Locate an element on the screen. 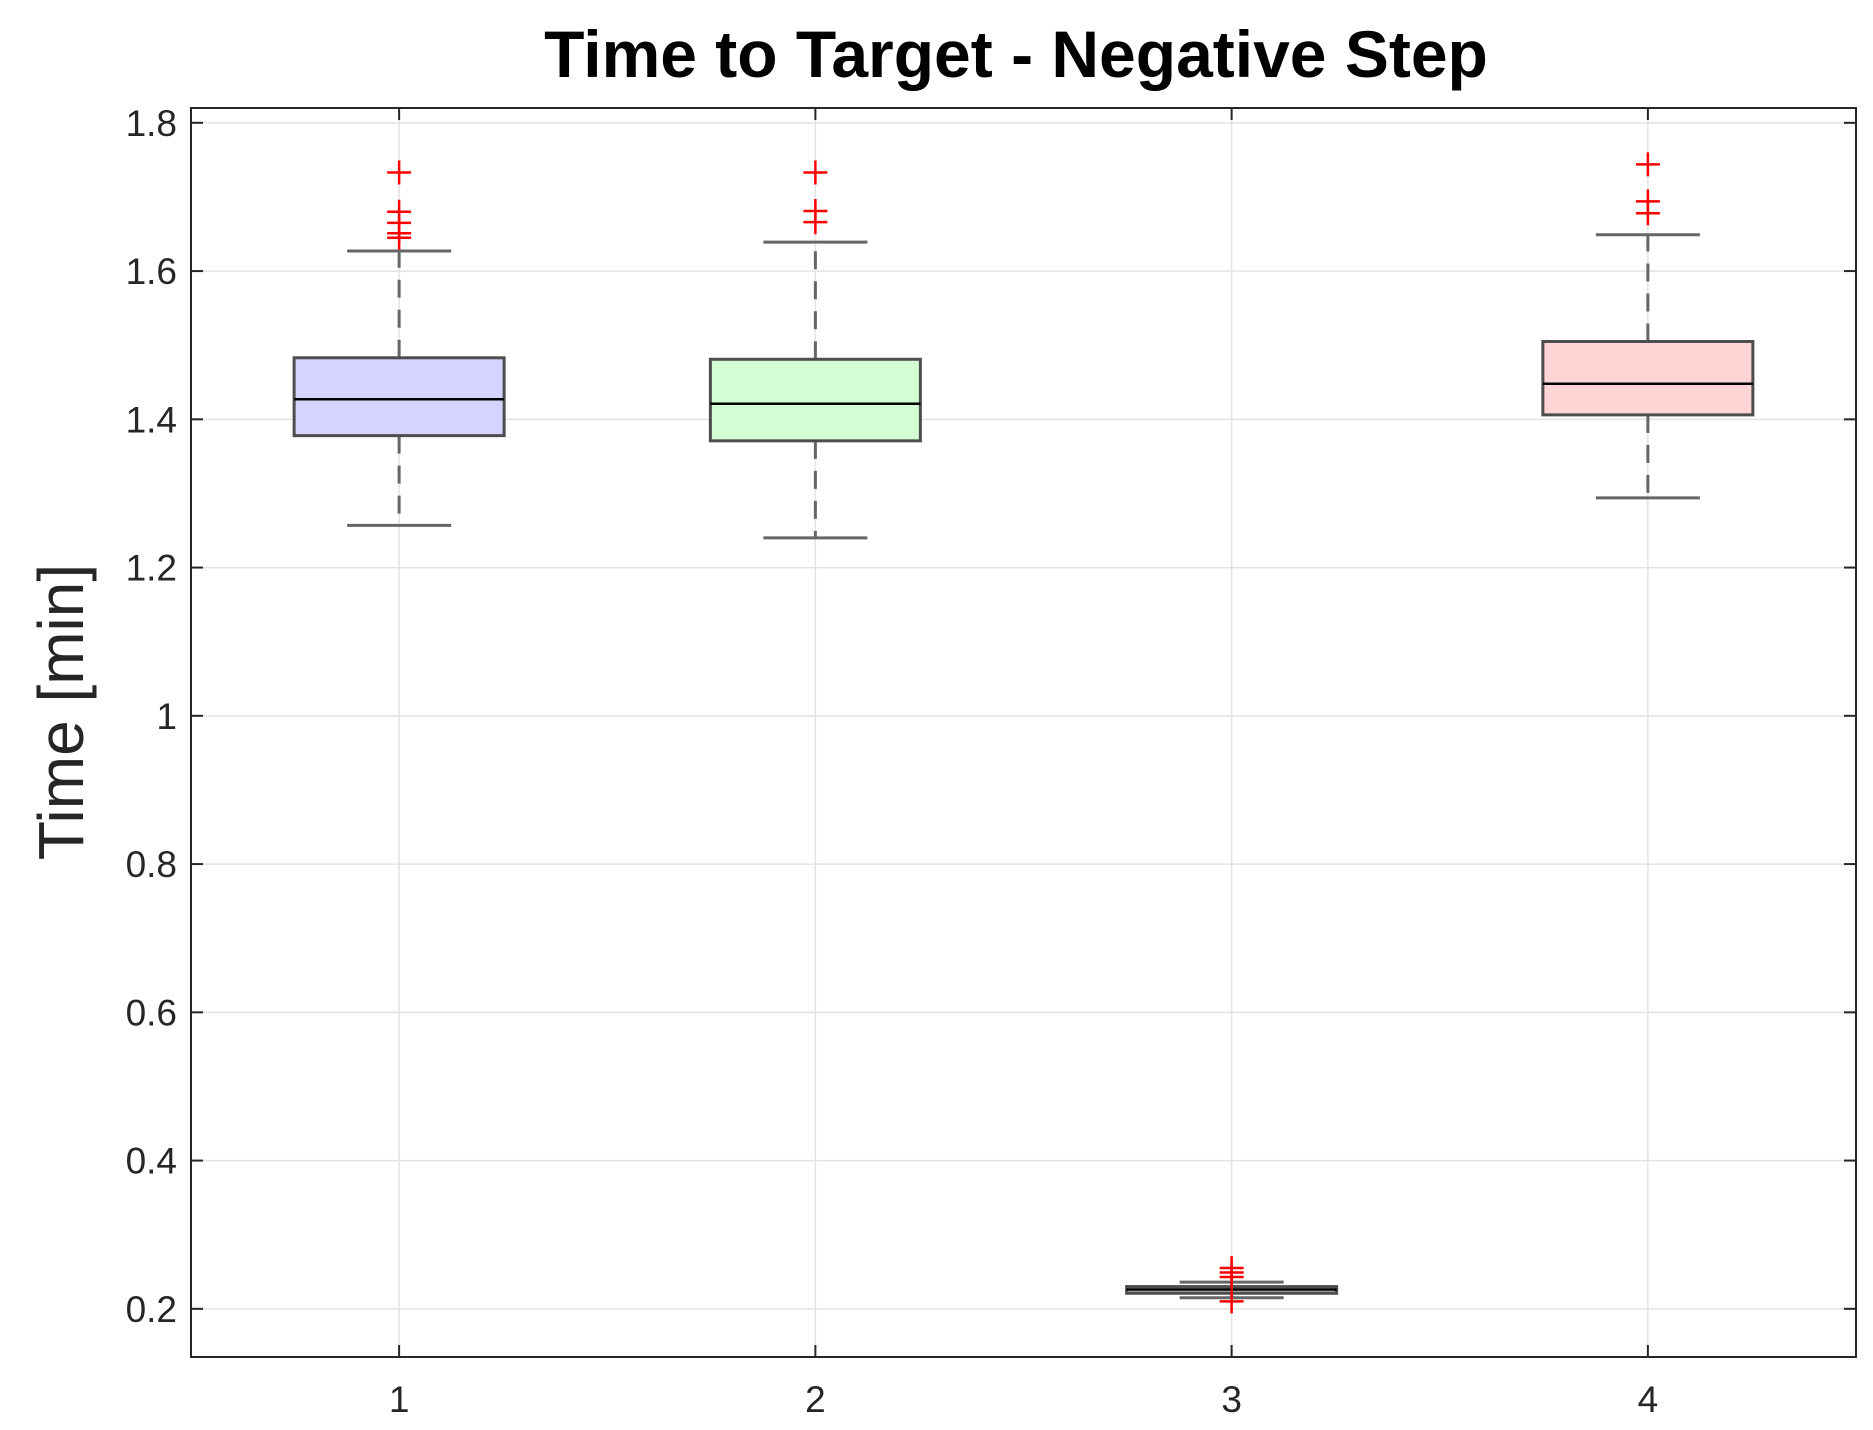 The width and height of the screenshot is (1873, 1430). y-tick-label: 1.6 is located at coordinates (151, 271).